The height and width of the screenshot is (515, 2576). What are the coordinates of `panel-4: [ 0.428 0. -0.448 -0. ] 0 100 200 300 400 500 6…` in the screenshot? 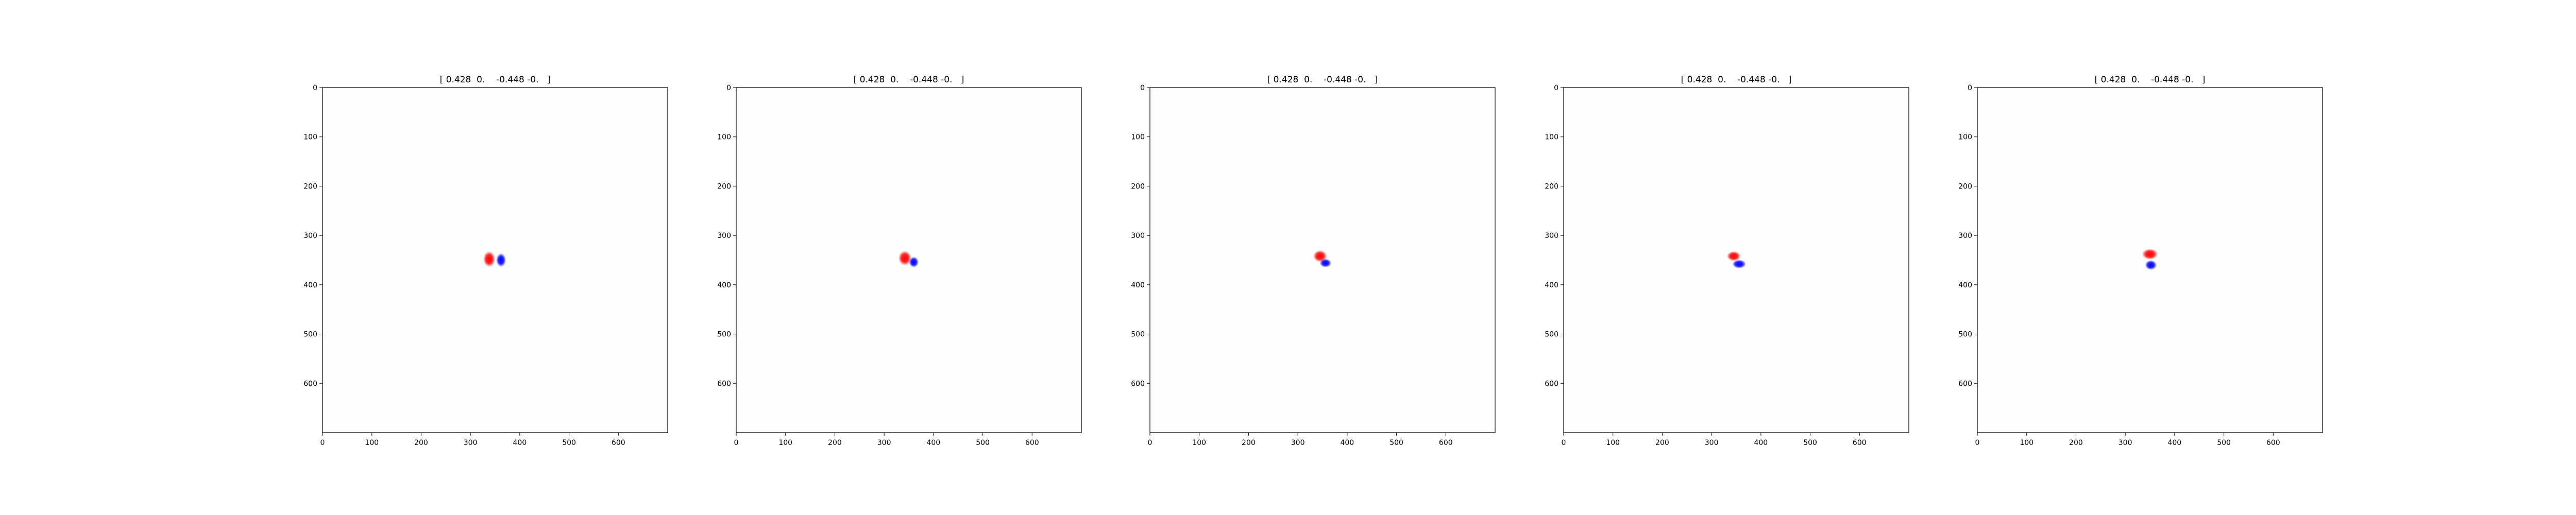 It's located at (1727, 261).